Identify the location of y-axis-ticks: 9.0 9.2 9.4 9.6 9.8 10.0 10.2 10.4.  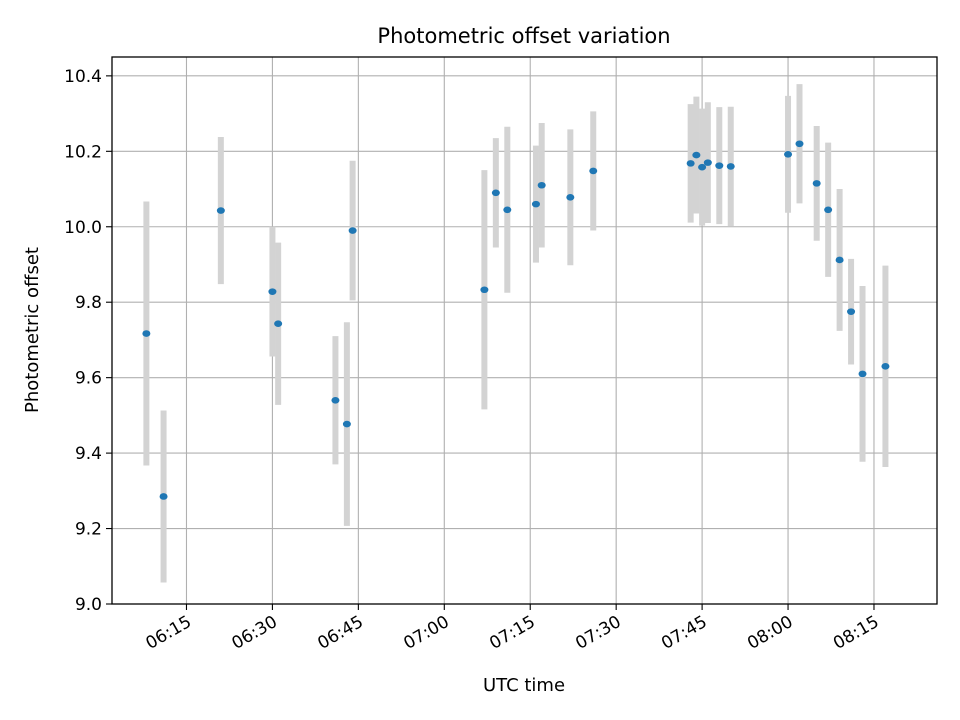
(88, 341).